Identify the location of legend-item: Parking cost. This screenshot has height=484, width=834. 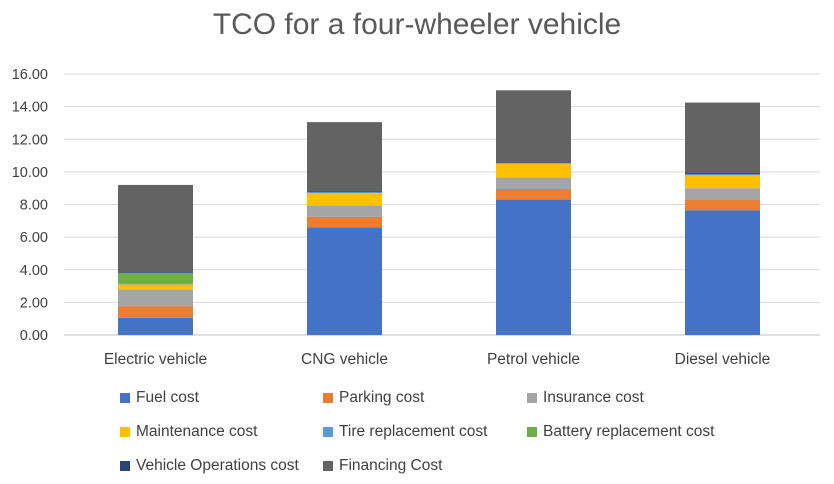
(373, 398).